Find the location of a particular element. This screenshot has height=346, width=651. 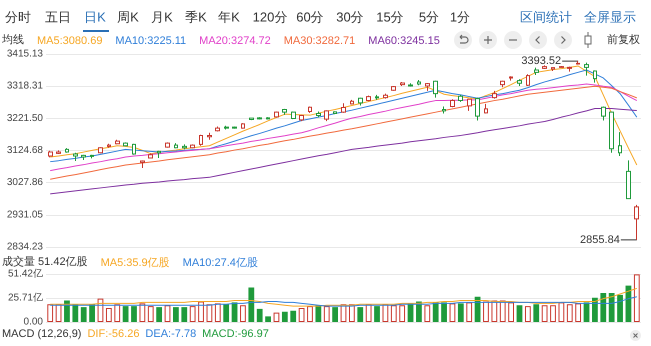

text: 15分 is located at coordinates (390, 17).